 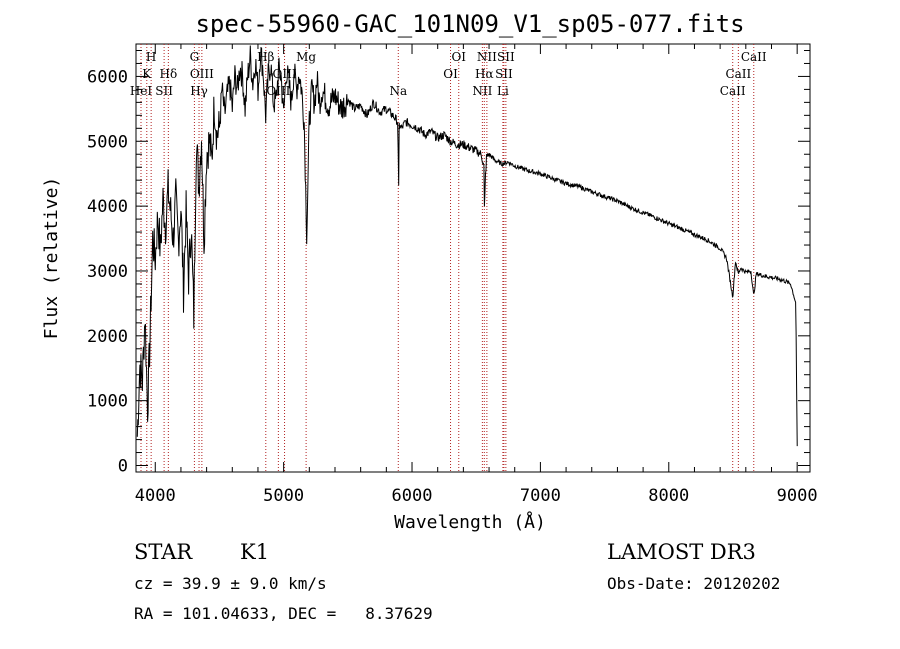 I want to click on observation-date: Obs-Date: 20120202, so click(x=694, y=583).